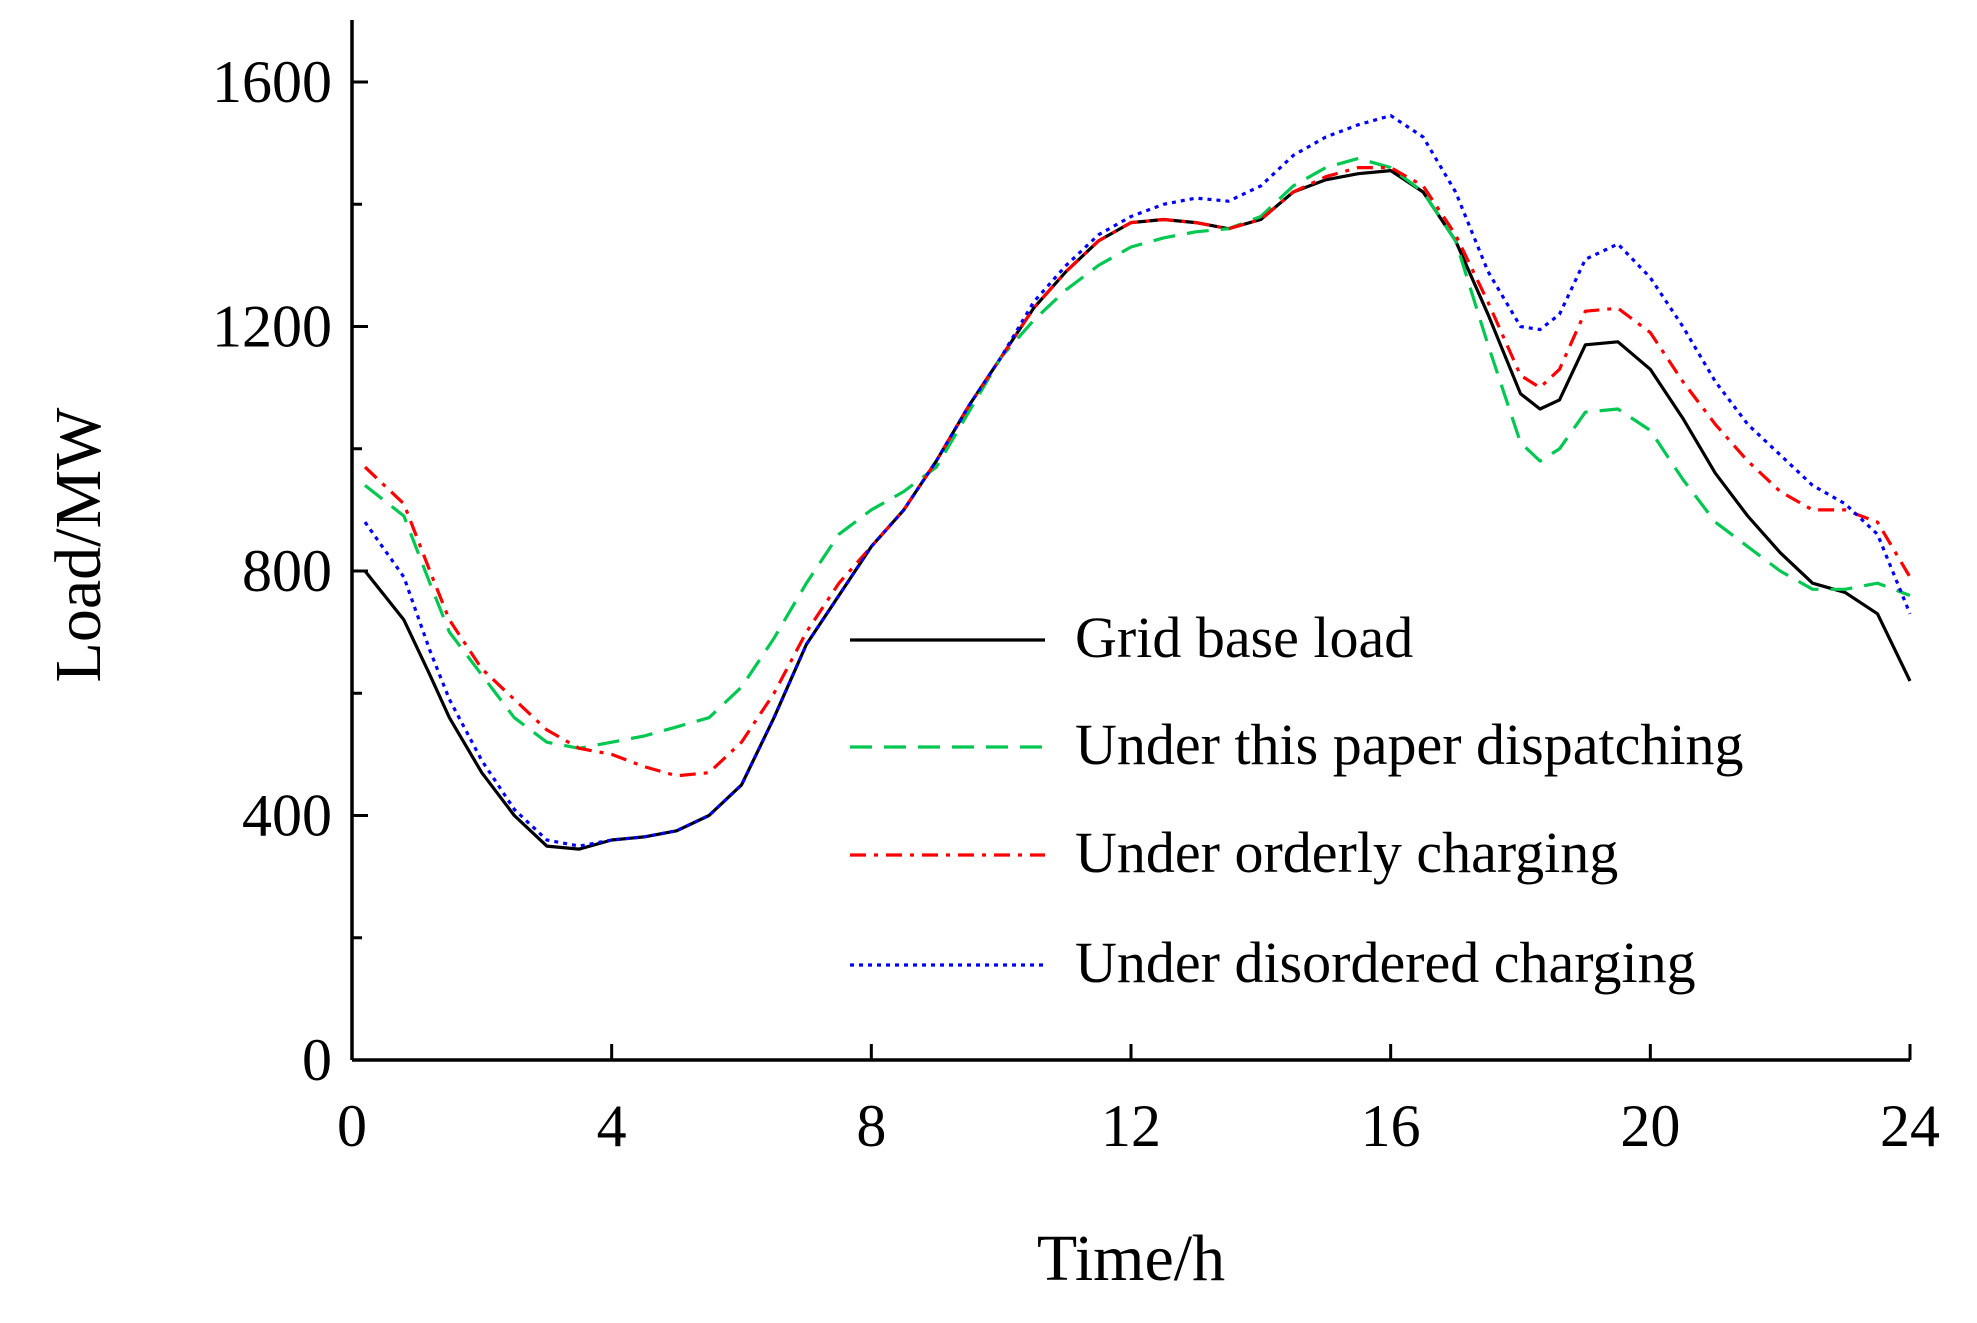  I want to click on legend-label-1: Grid base load, so click(1244, 637).